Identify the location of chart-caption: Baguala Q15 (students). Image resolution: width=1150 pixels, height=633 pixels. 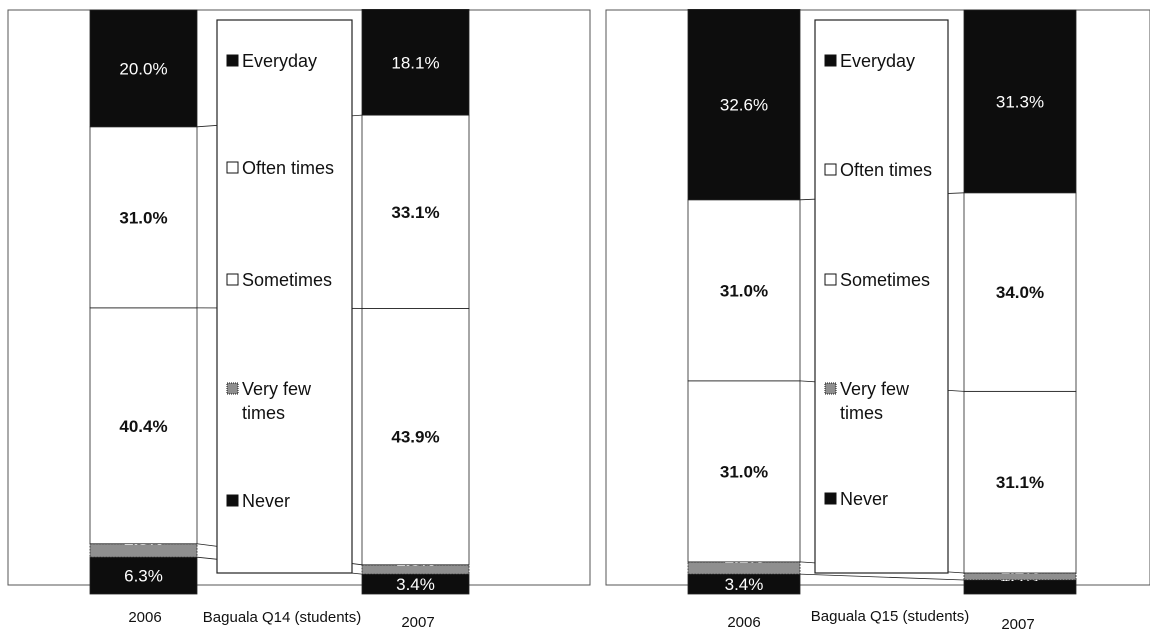
(890, 616).